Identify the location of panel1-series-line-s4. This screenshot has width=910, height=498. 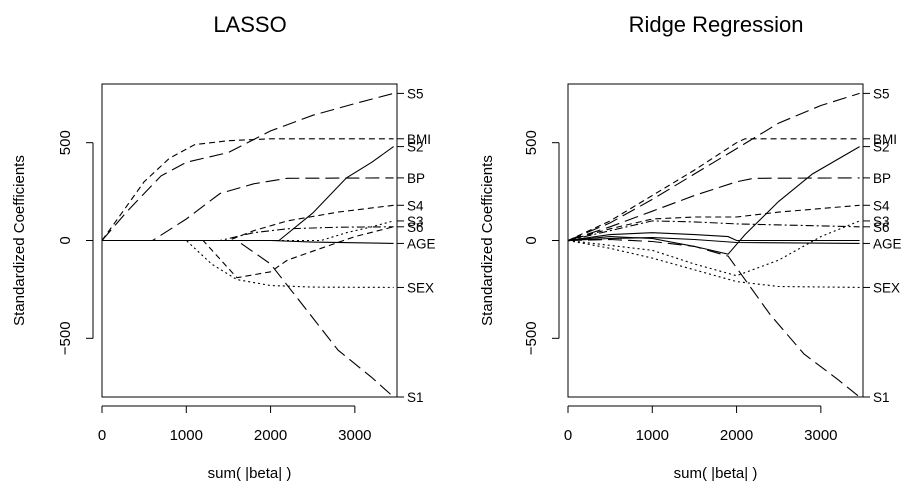
(248, 223).